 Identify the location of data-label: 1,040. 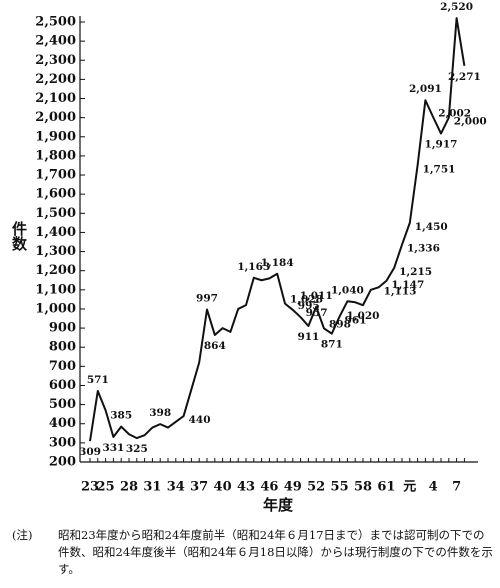
(347, 290).